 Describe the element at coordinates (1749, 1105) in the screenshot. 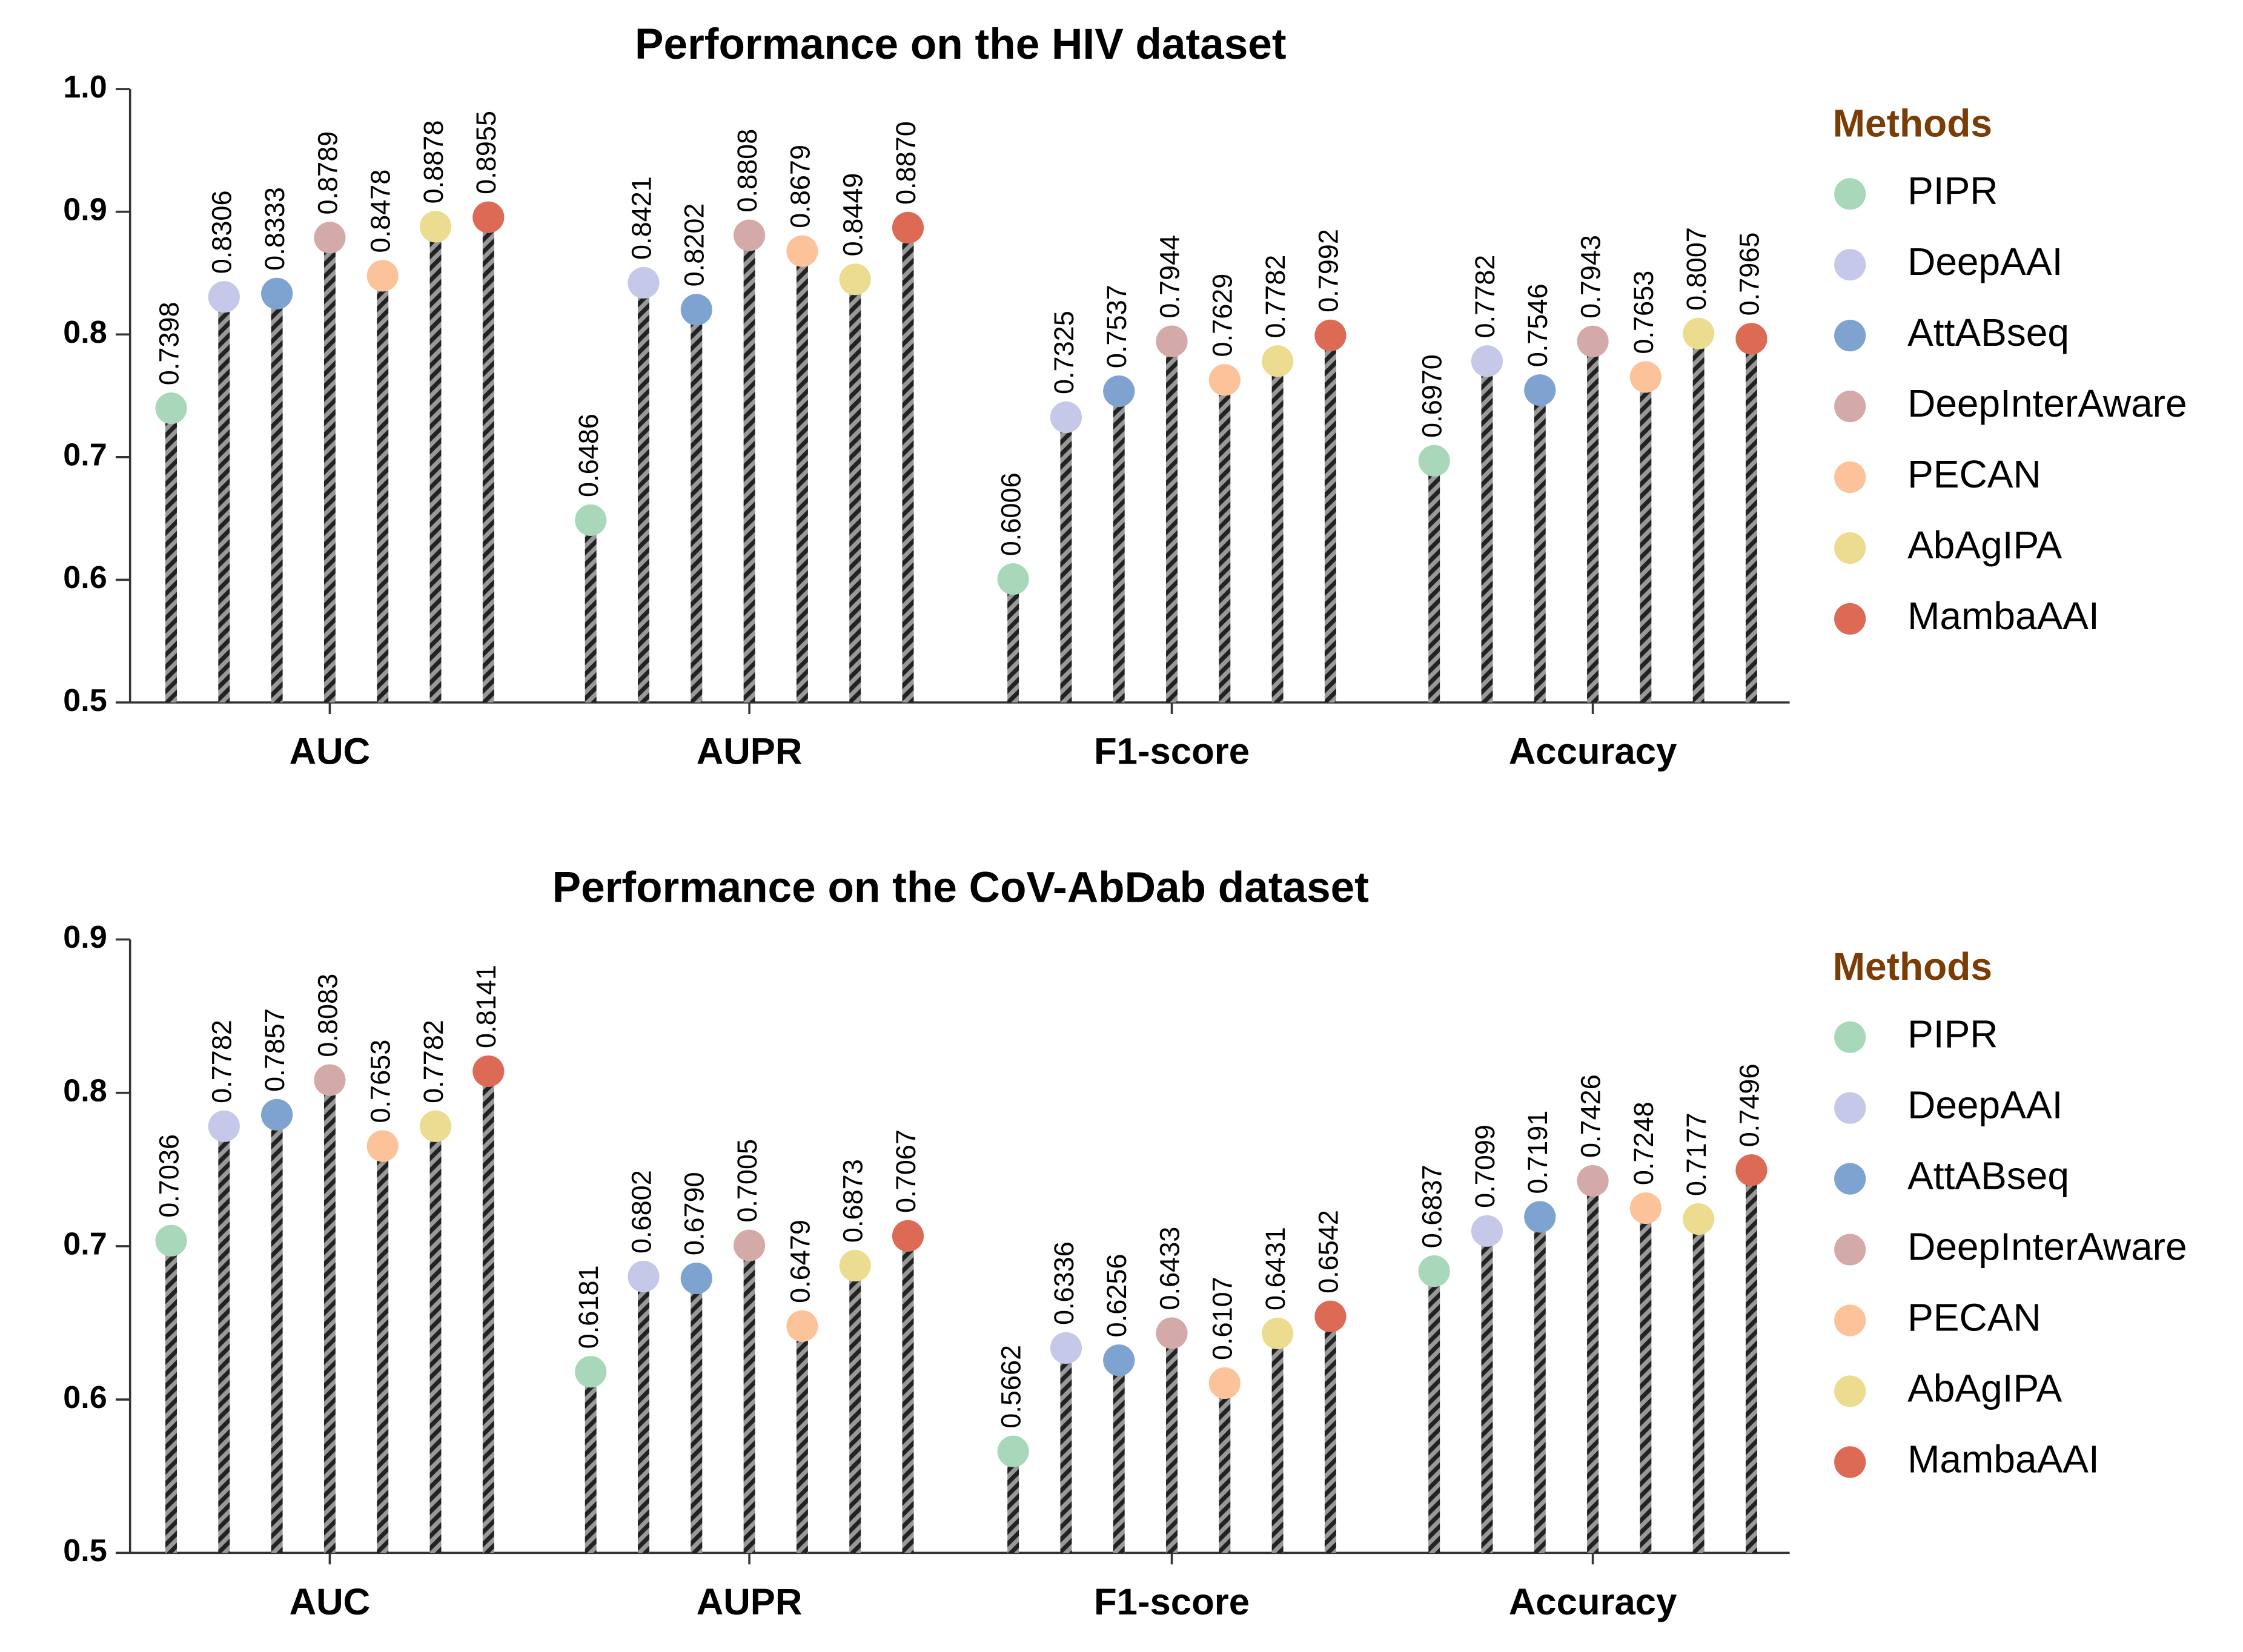

I see `value-label: 0.7496` at that location.